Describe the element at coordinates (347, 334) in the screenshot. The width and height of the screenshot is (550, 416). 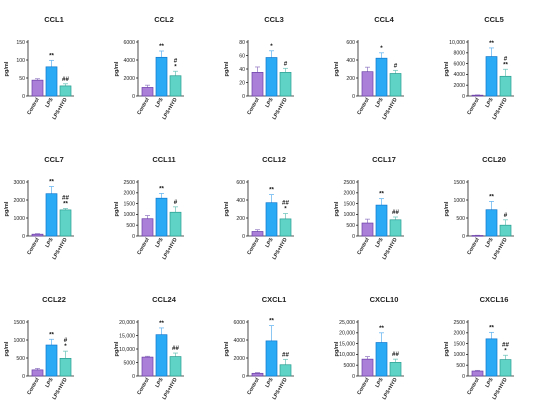
I see `y-tick-label: 20,000` at that location.